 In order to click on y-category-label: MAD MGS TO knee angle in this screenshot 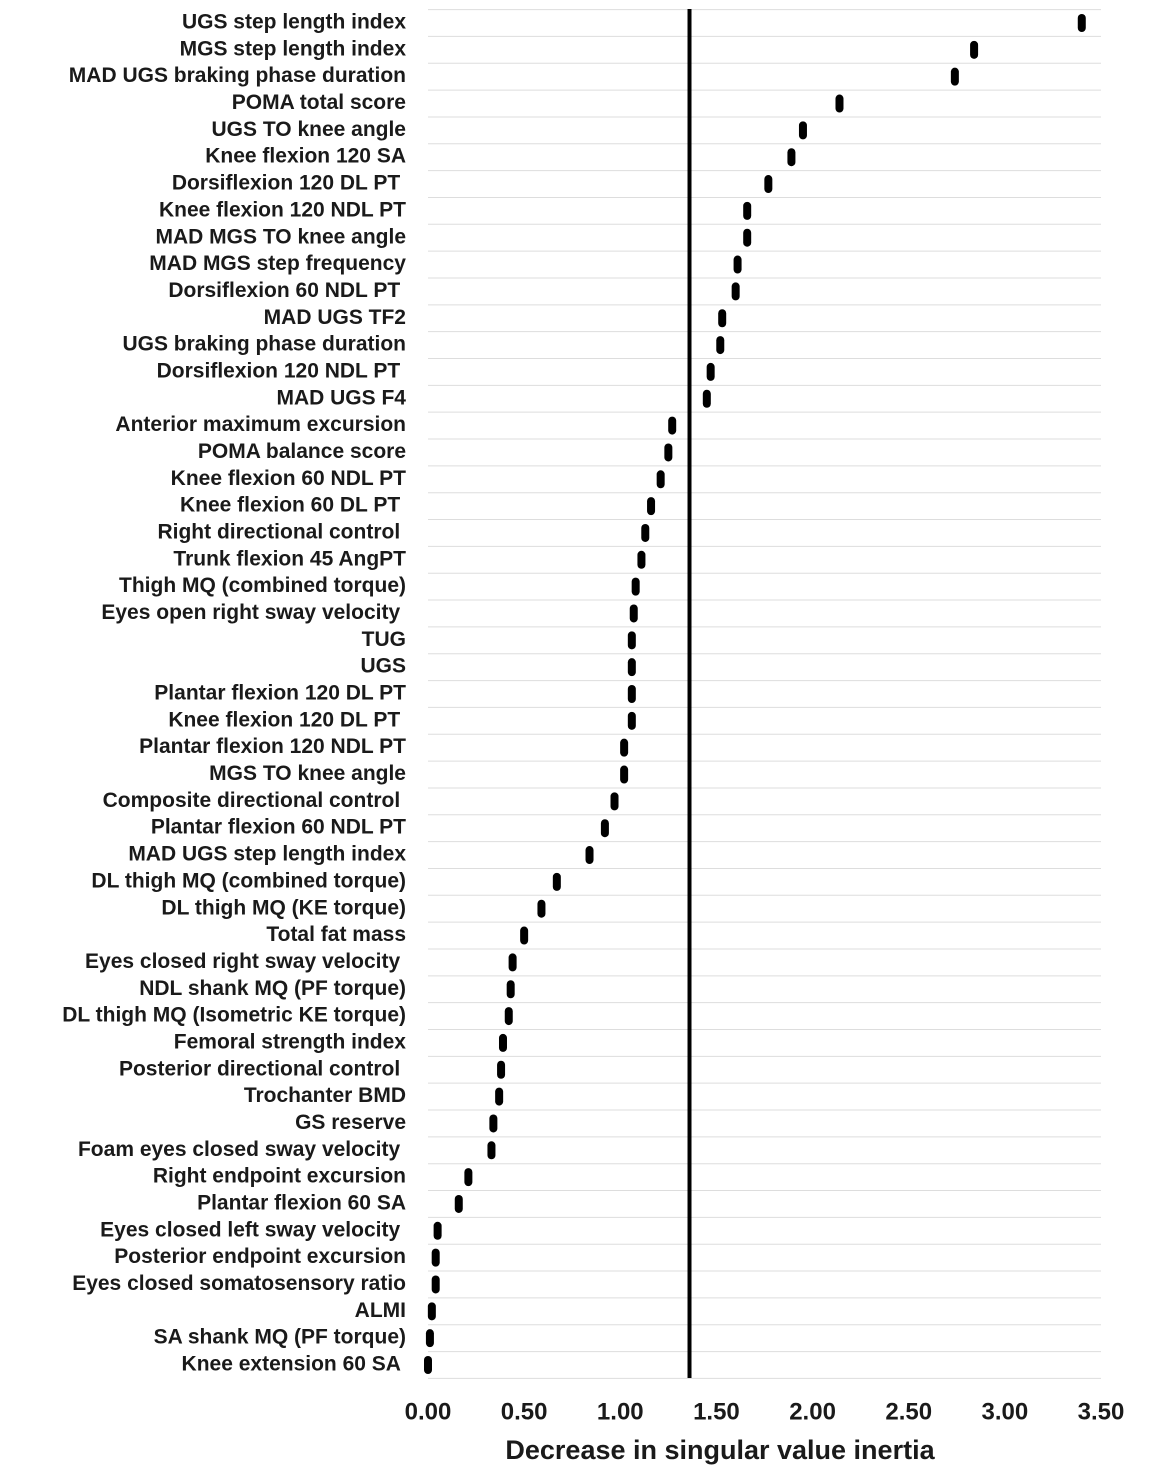, I will do `click(281, 236)`.